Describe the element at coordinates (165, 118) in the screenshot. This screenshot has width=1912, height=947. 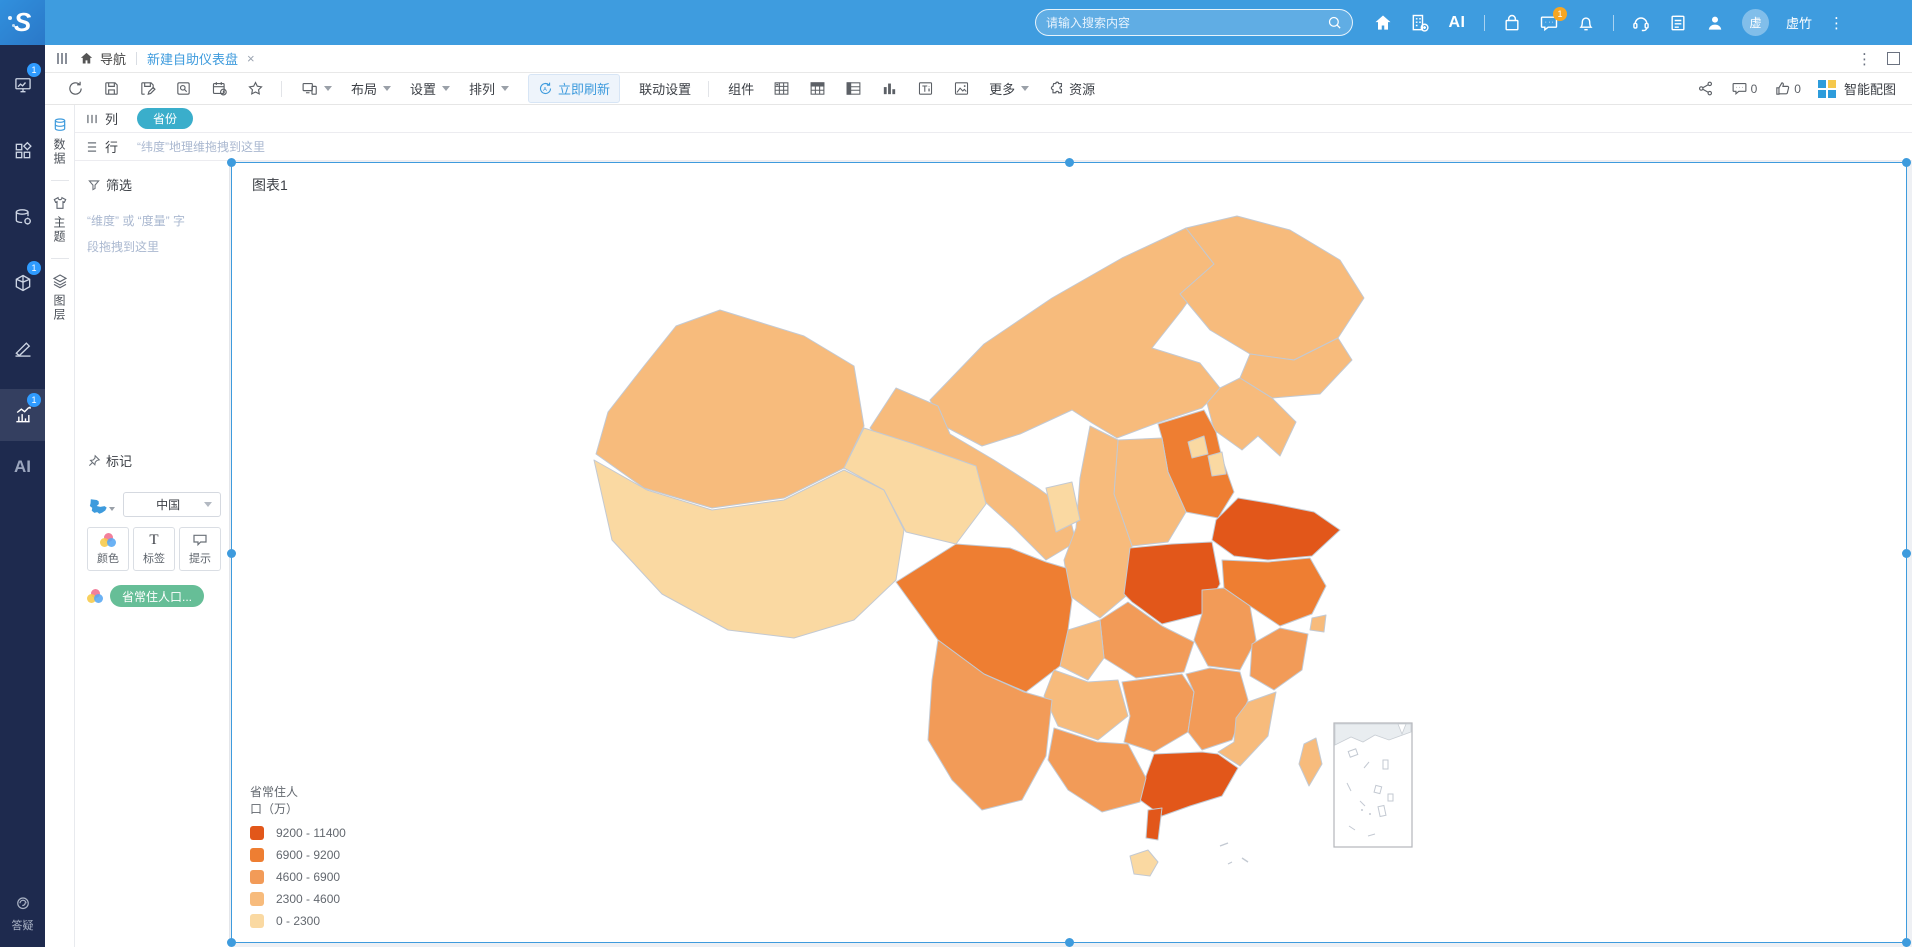
I see `field-pill-province: 省份` at that location.